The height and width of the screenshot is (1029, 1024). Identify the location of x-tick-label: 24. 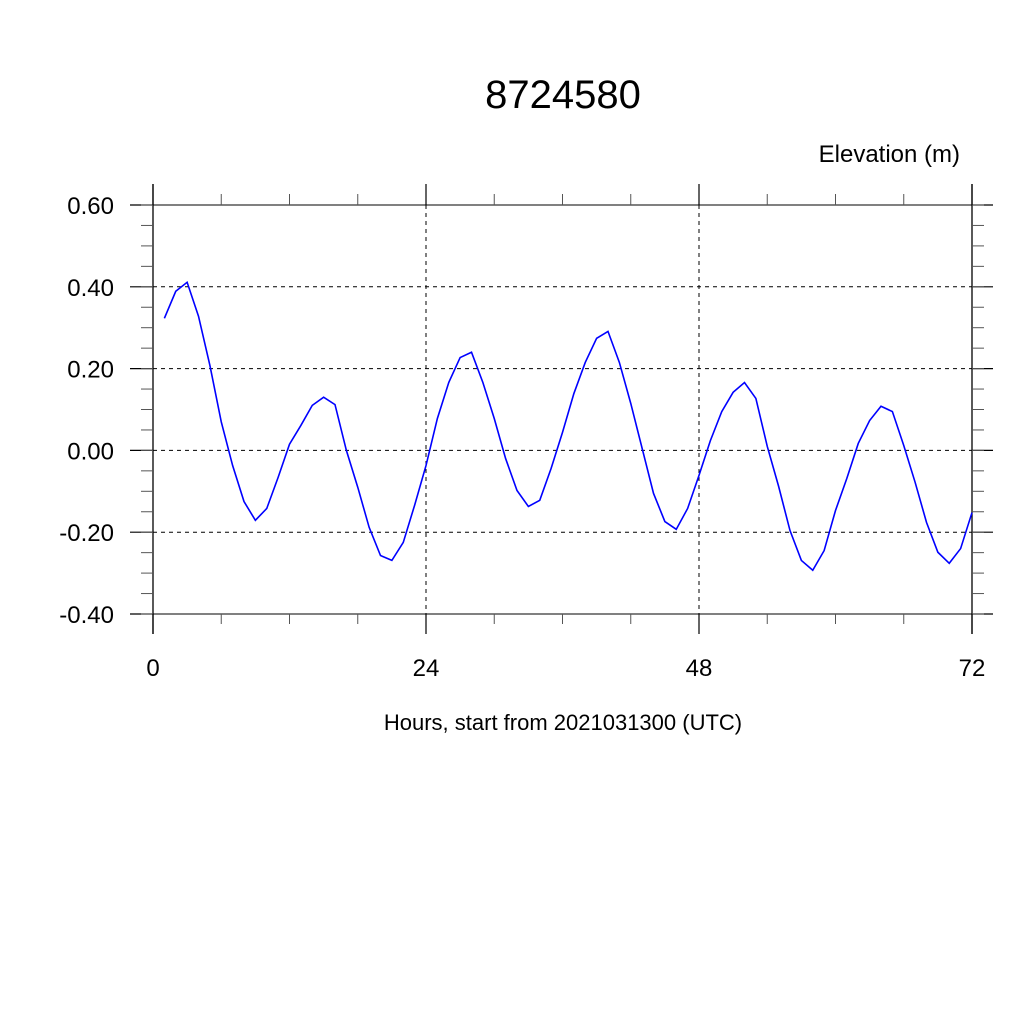
(426, 668).